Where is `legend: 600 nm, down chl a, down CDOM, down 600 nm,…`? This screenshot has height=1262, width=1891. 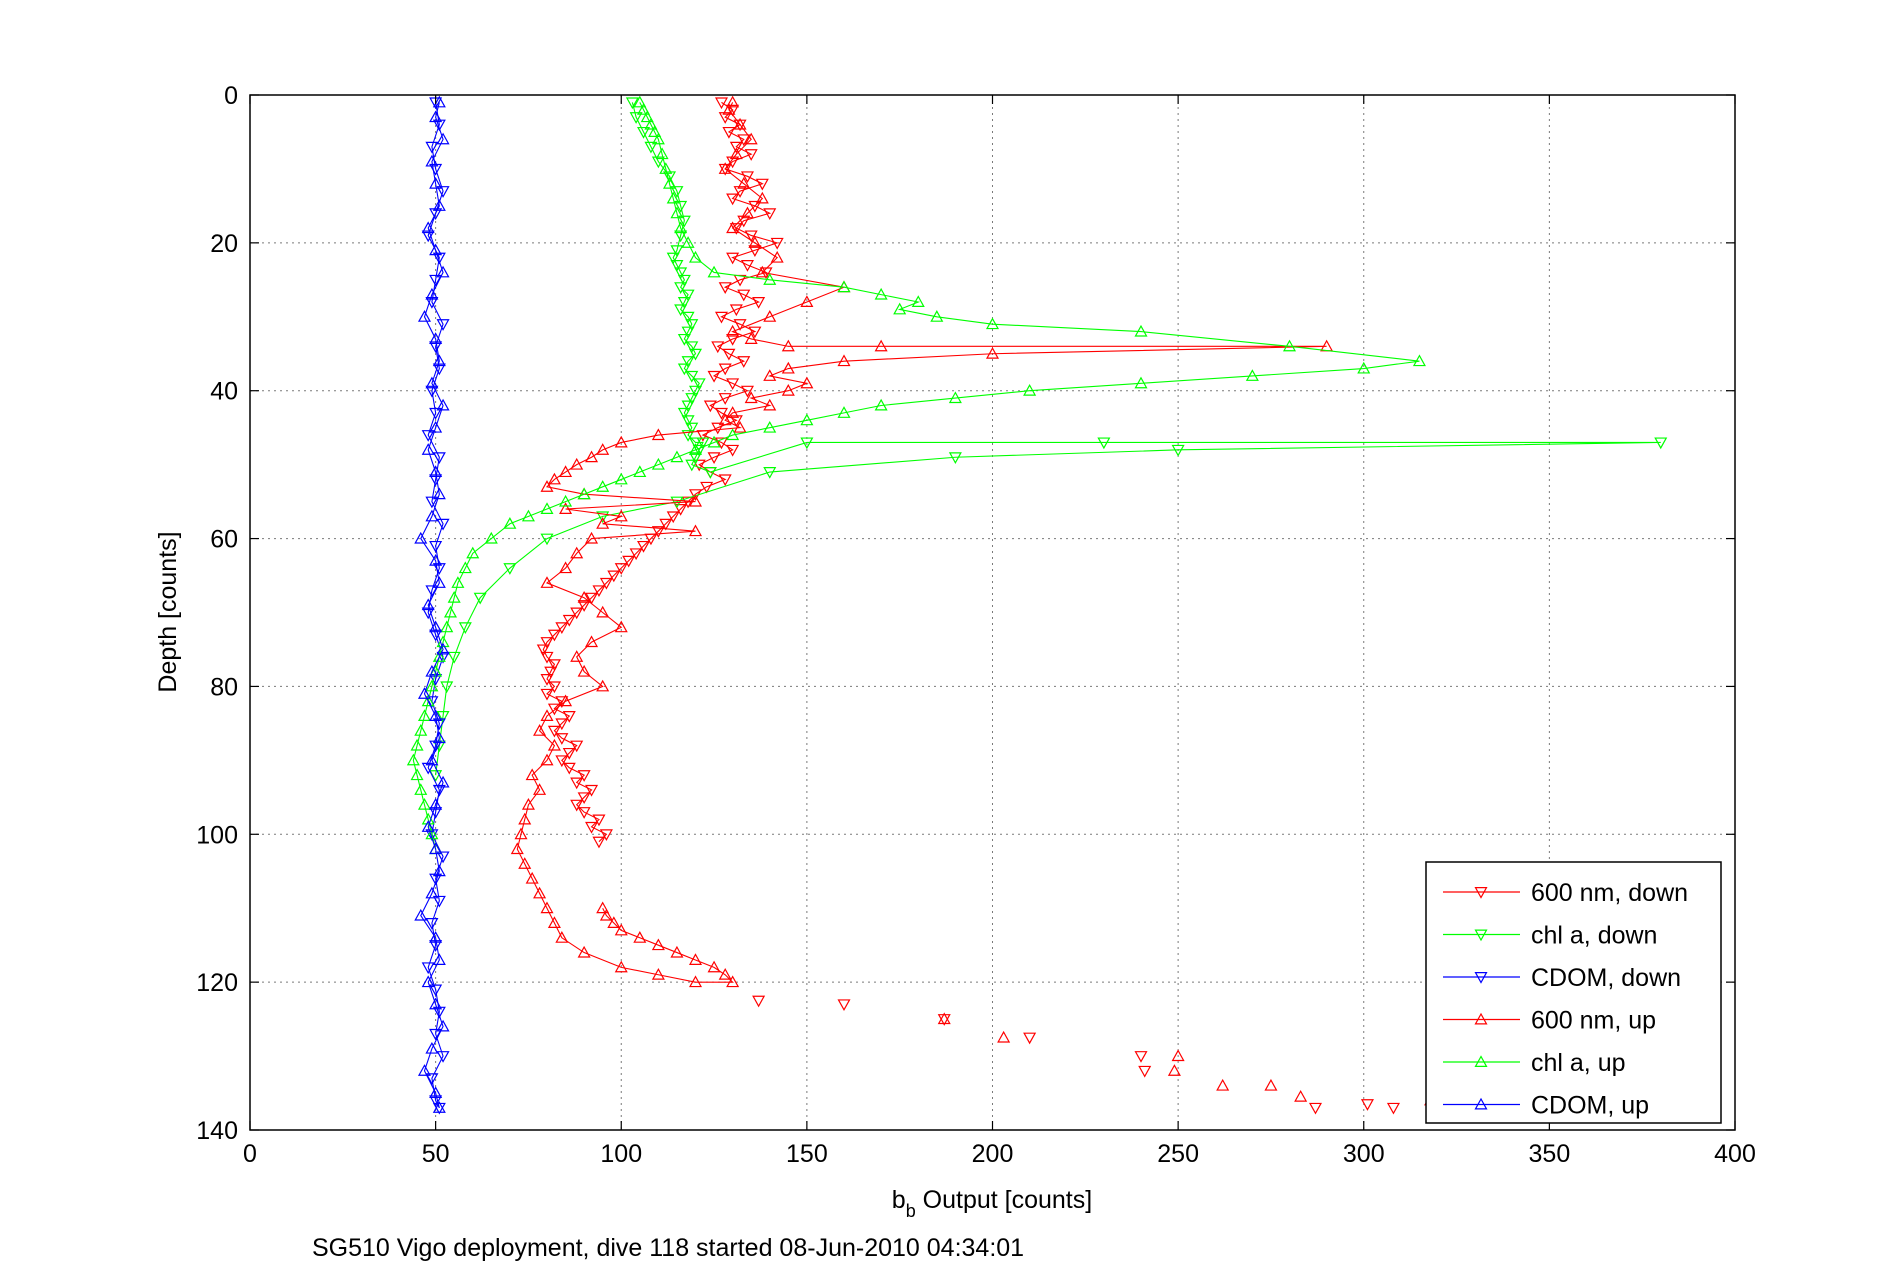 legend: 600 nm, down chl a, down CDOM, down 600 nm,… is located at coordinates (1573, 992).